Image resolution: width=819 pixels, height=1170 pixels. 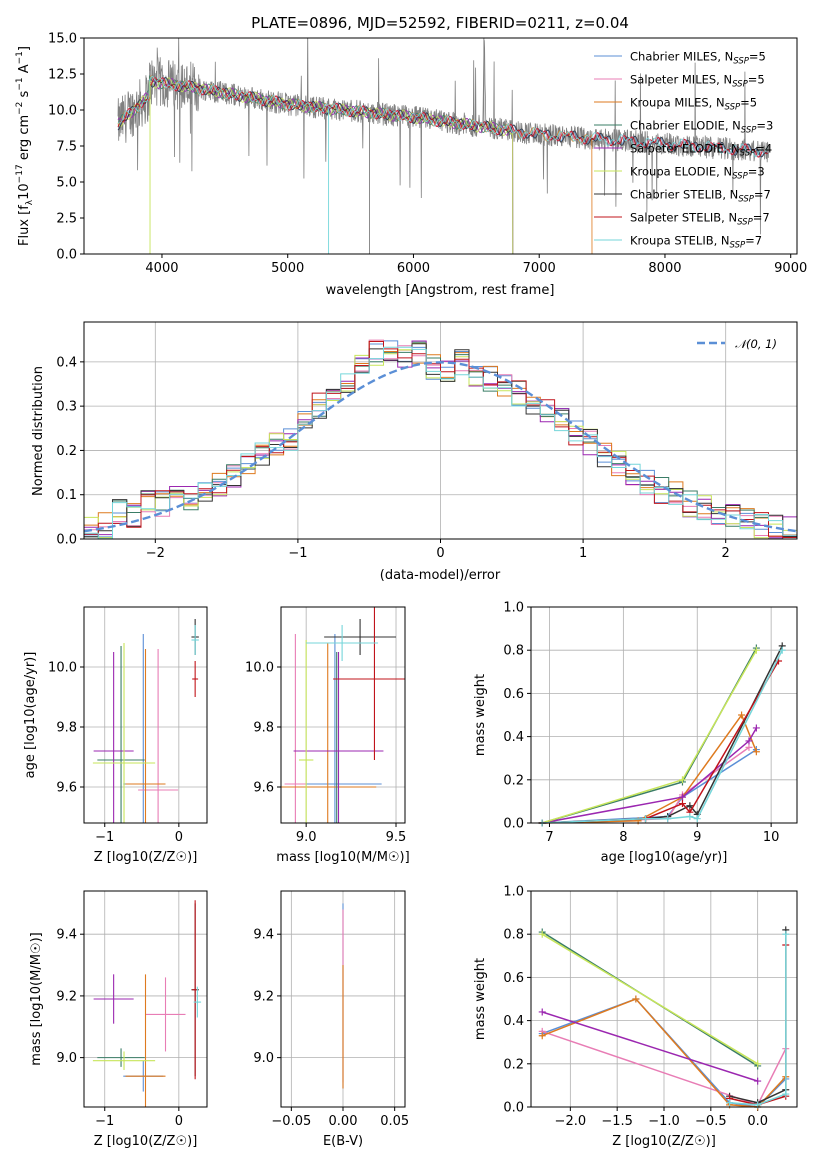 What do you see at coordinates (664, 999) in the screenshot?
I see `mass-weight-vs-z-panel-frame` at bounding box center [664, 999].